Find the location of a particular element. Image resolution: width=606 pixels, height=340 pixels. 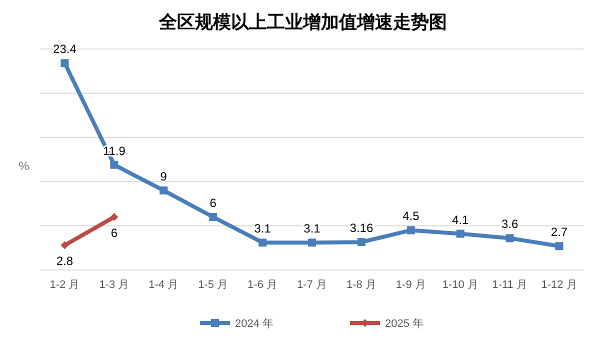

data-label: 3.16 is located at coordinates (362, 228).